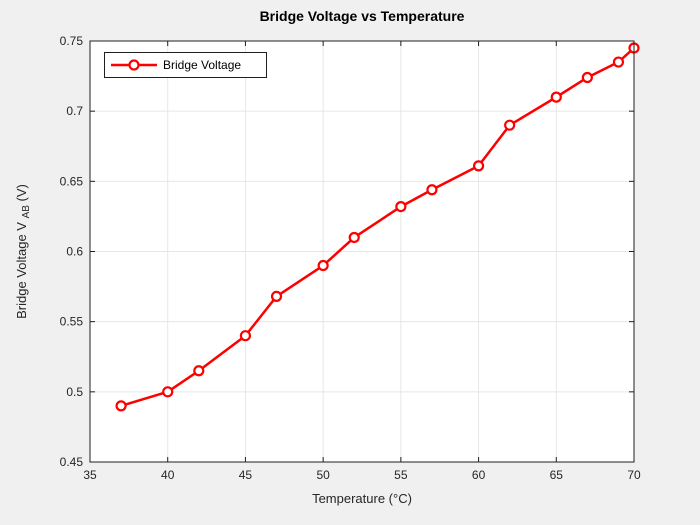 The height and width of the screenshot is (525, 700). I want to click on chart-title: Bridge Voltage vs Temperature, so click(362, 16).